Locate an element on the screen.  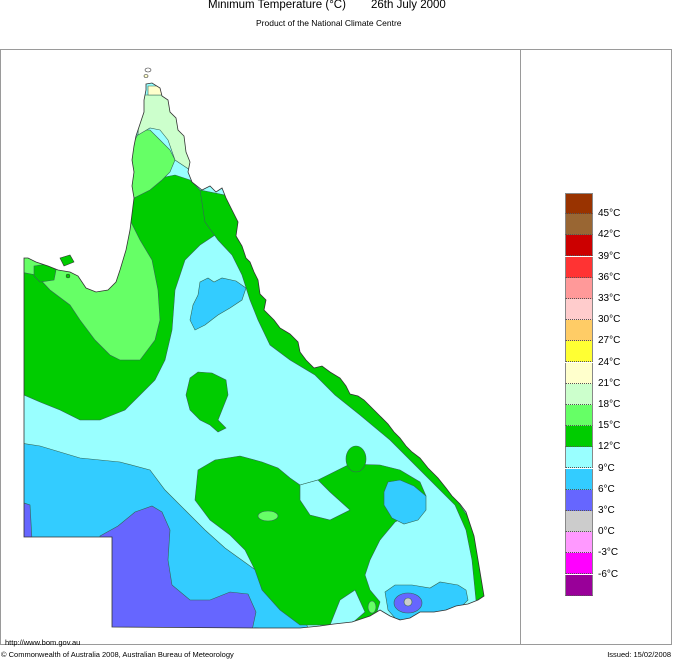
legend-label: 24°C is located at coordinates (609, 362).